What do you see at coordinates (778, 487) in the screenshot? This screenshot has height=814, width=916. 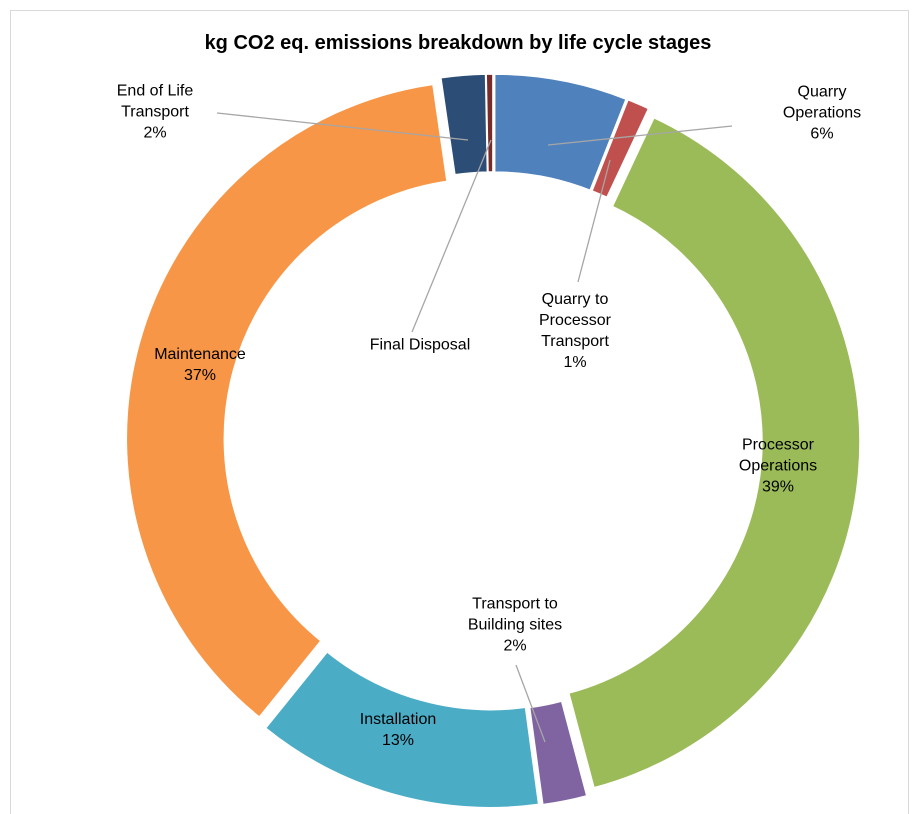 I see `value-label: 39%` at bounding box center [778, 487].